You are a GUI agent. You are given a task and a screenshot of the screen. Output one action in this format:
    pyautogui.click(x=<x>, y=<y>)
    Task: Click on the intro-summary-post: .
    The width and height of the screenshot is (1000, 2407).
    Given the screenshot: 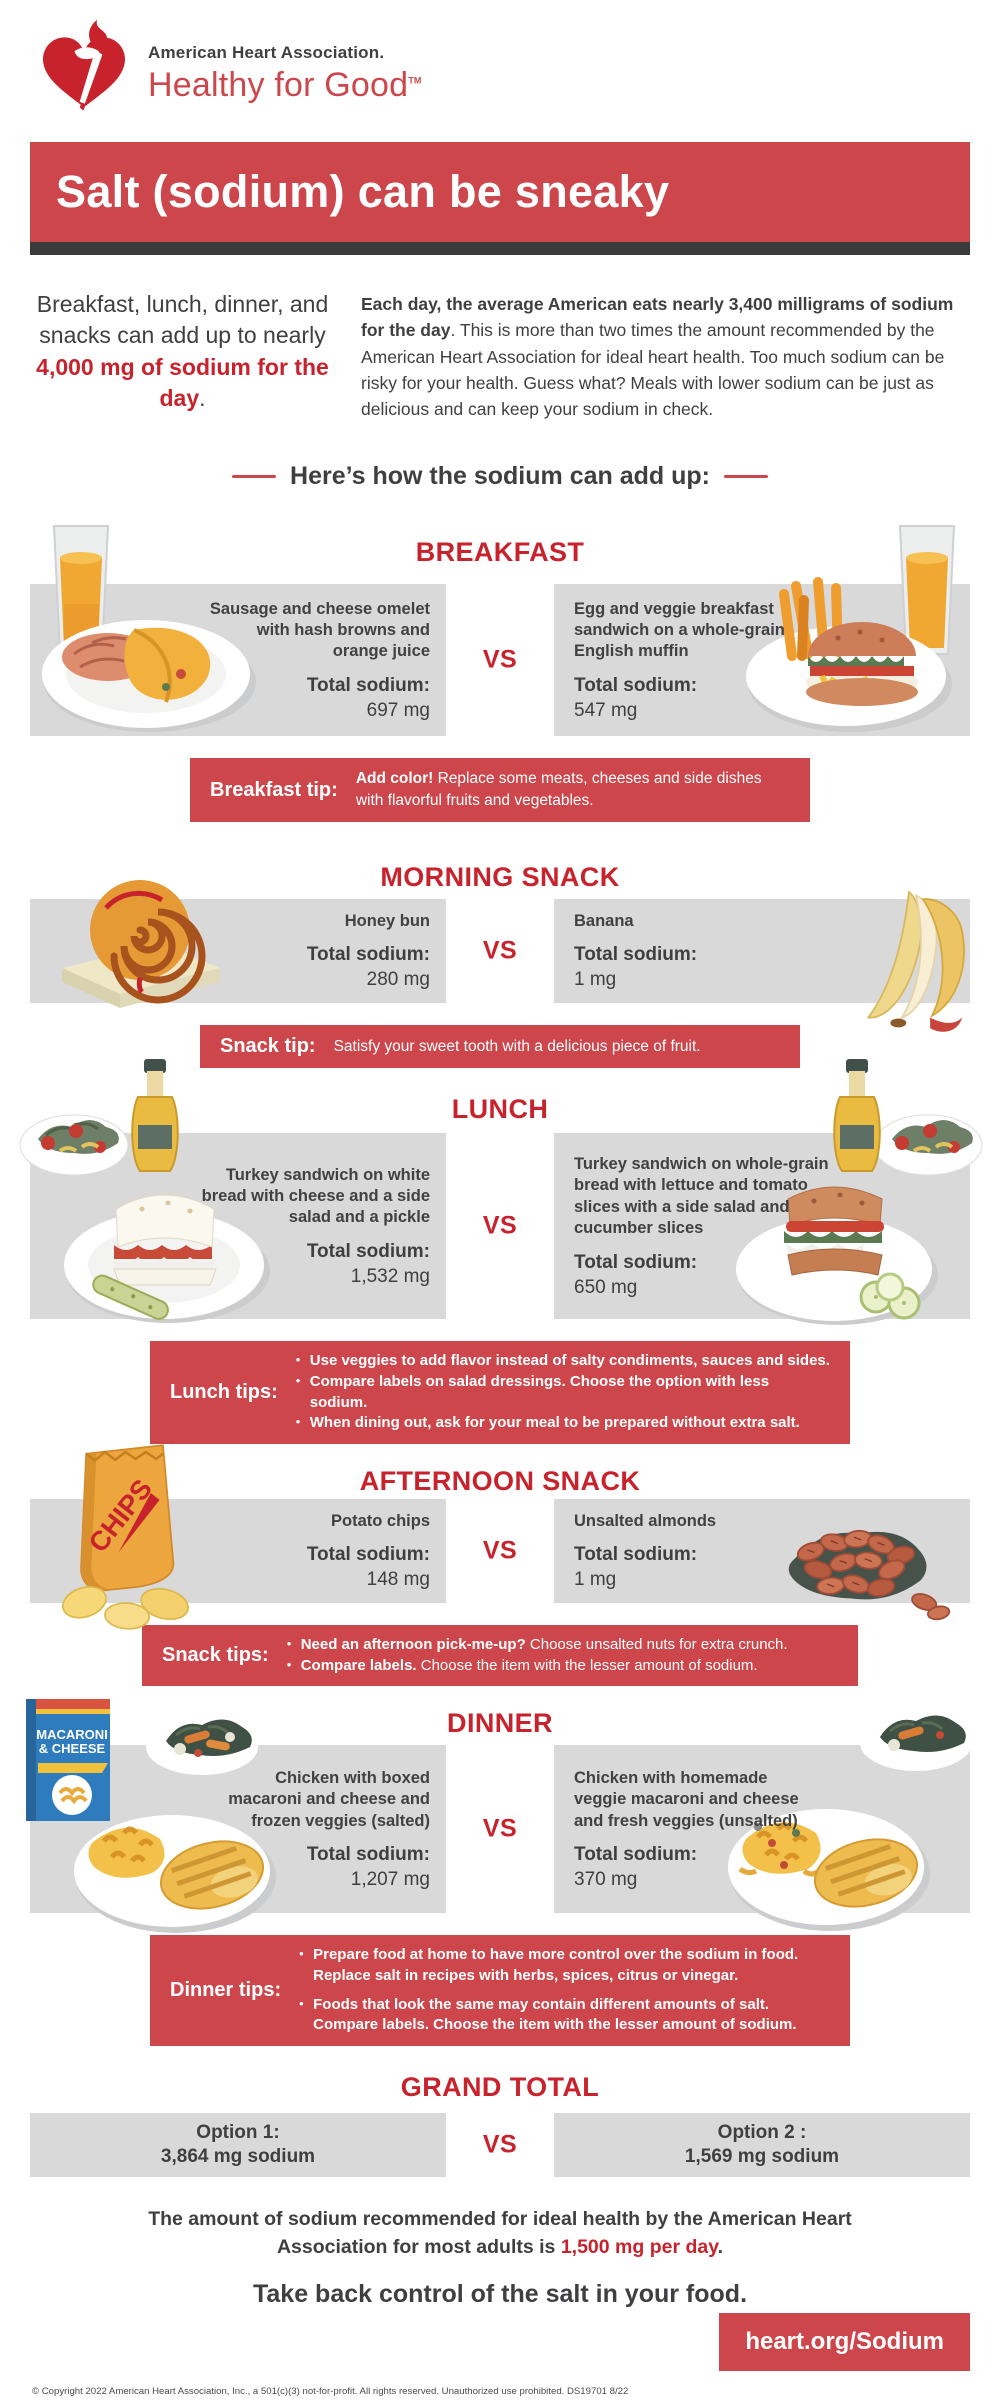 What is the action you would take?
    pyautogui.click(x=202, y=397)
    